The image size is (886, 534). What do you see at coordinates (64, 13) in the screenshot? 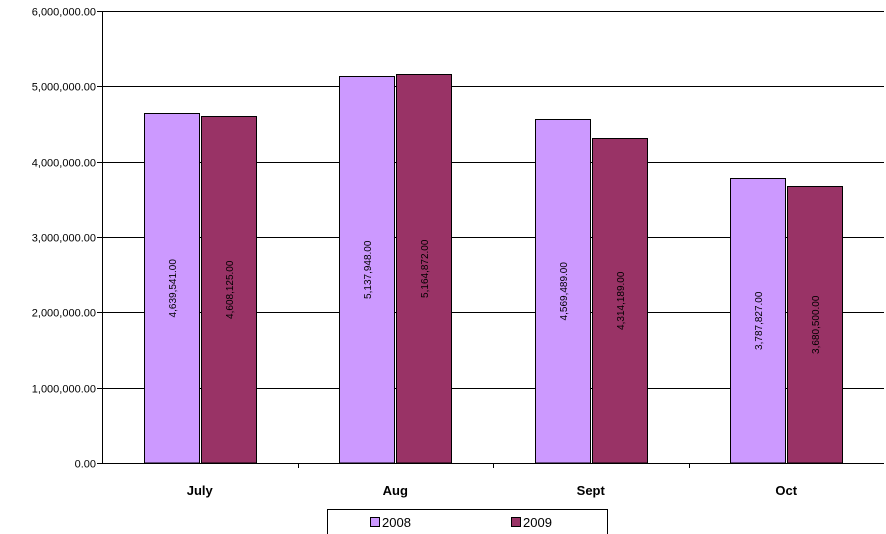
I see `y-tick-label: 6,000,000.00` at bounding box center [64, 13].